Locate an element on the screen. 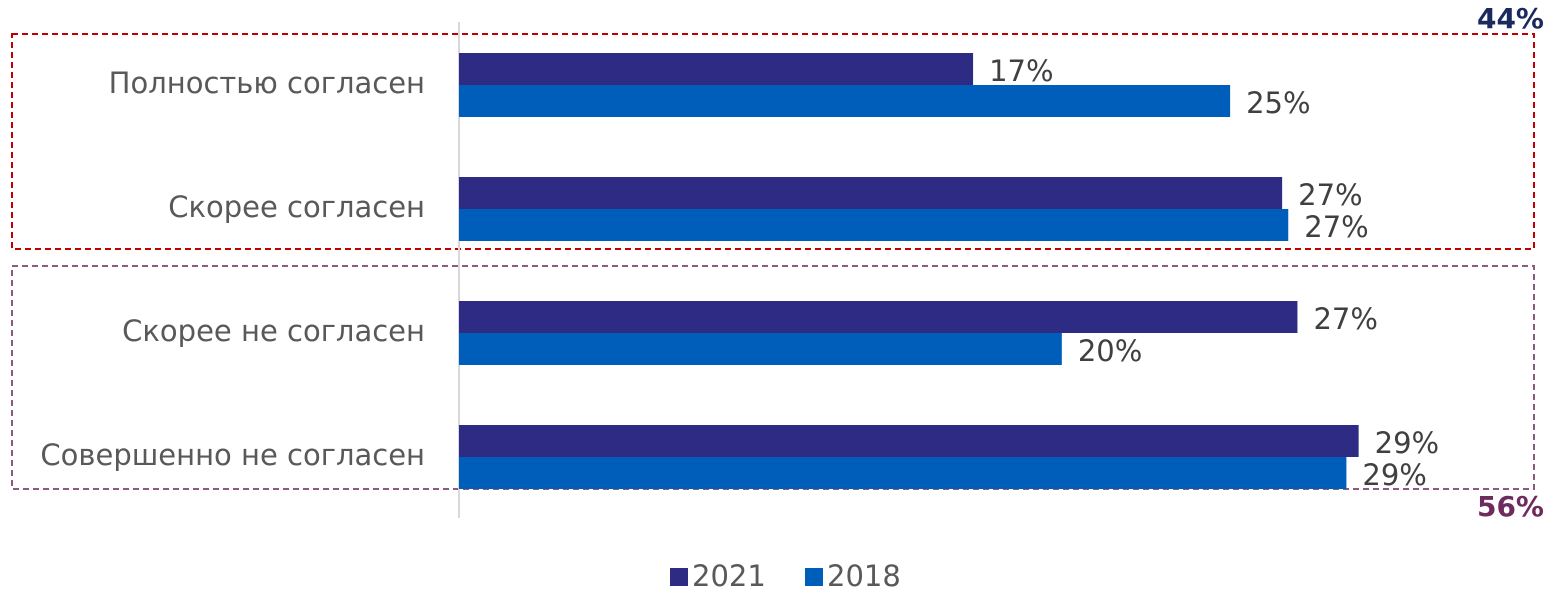  category-label: Полностью согласен is located at coordinates (267, 83).